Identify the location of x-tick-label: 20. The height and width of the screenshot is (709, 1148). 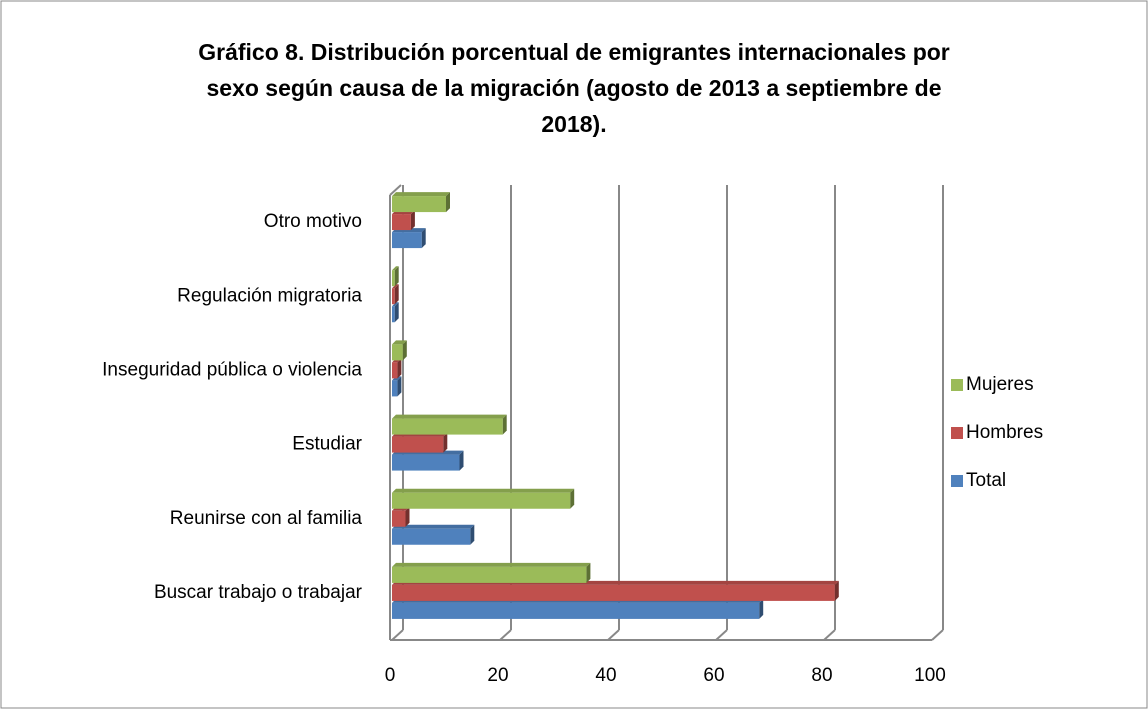
(497, 675).